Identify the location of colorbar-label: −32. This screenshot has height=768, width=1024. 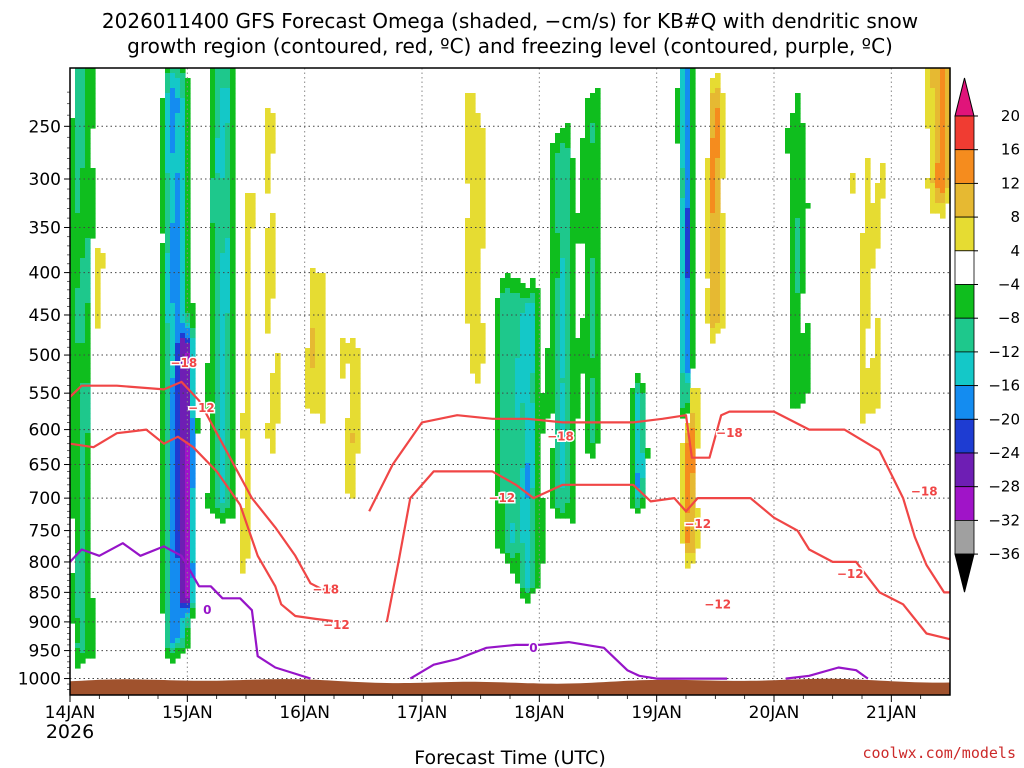
(1004, 520).